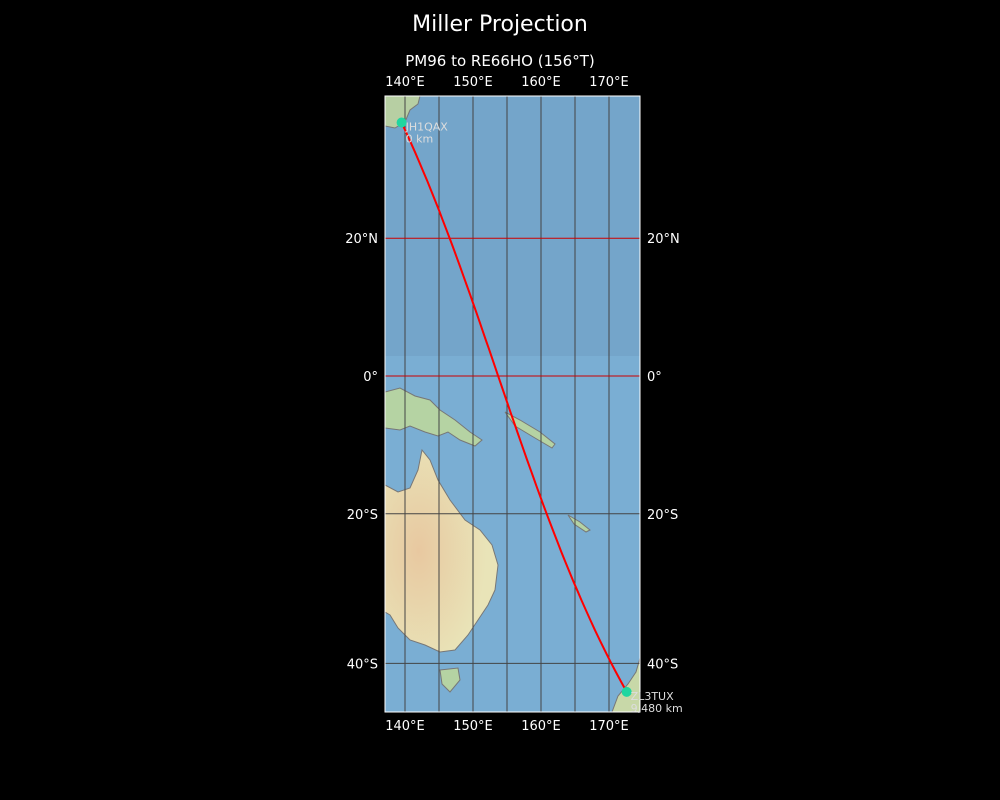 The width and height of the screenshot is (1000, 800). What do you see at coordinates (609, 726) in the screenshot?
I see `lon-tick-label-bottom: 170°E` at bounding box center [609, 726].